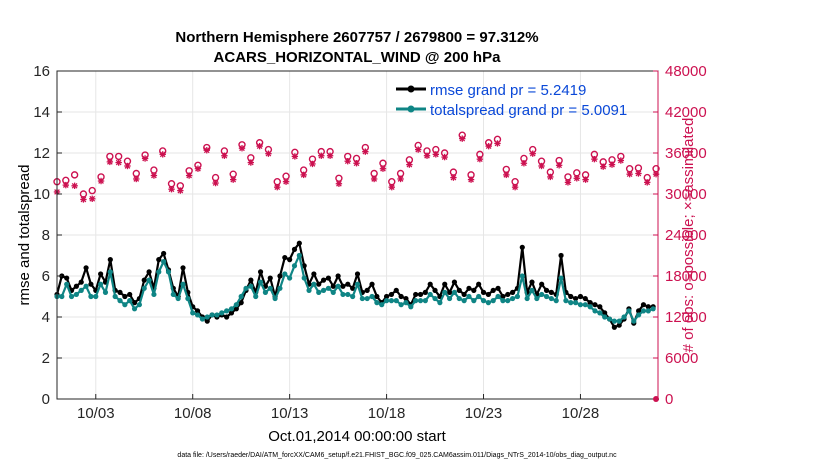 The image size is (830, 470). What do you see at coordinates (508, 90) in the screenshot?
I see `legend-label-rmse: rmse grand pr = 5.2419` at bounding box center [508, 90].